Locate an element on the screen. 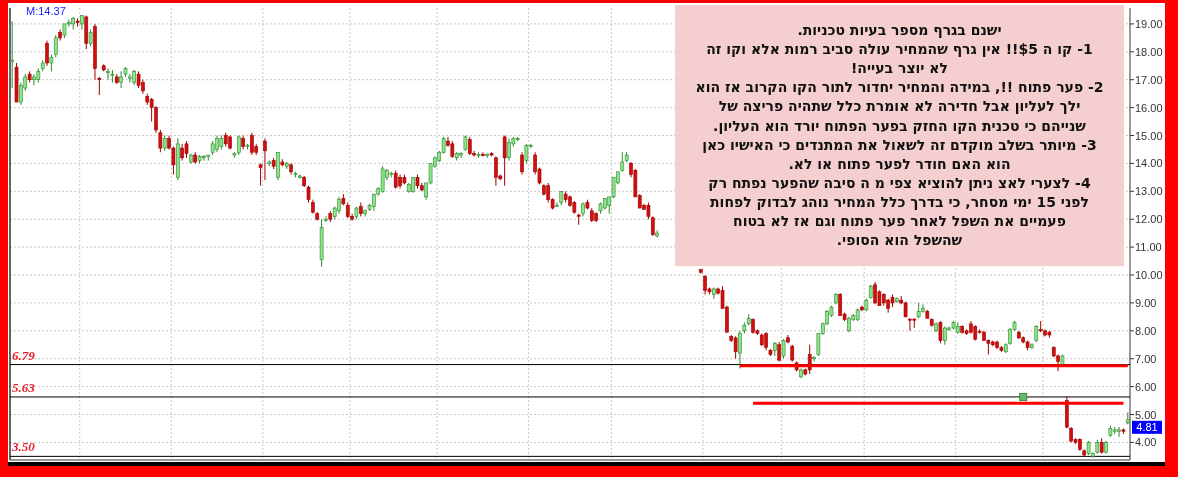 The image size is (1178, 477). y-tick-label: 15.00 is located at coordinates (1149, 135).